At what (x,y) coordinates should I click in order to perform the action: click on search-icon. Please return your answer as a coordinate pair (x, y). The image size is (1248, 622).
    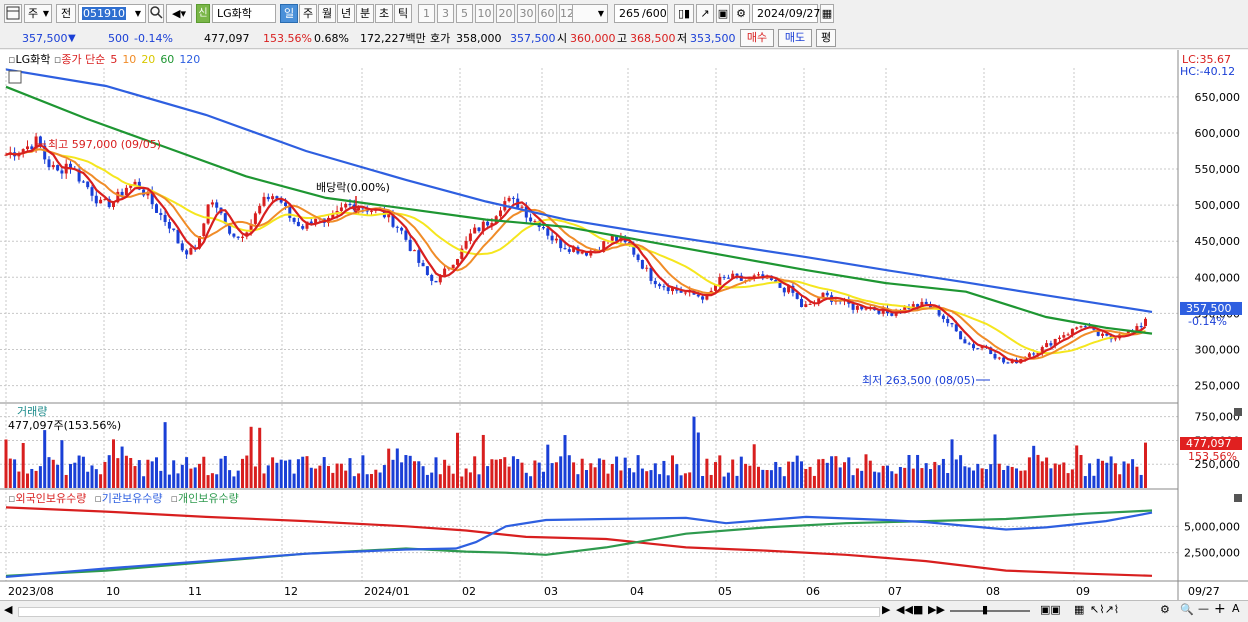
    Looking at the image, I should click on (156, 13).